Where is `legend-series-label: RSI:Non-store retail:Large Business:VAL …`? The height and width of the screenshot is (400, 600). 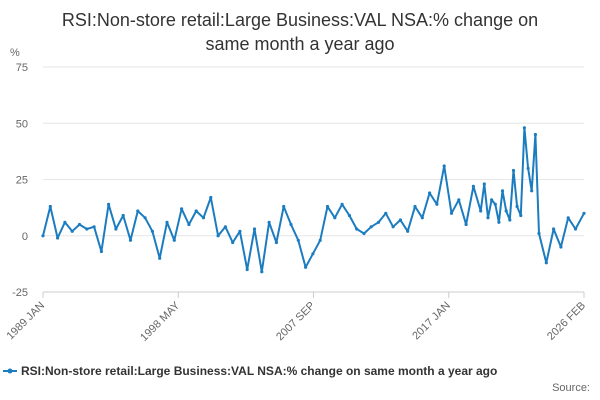 legend-series-label: RSI:Non-store retail:Large Business:VAL … is located at coordinates (259, 371).